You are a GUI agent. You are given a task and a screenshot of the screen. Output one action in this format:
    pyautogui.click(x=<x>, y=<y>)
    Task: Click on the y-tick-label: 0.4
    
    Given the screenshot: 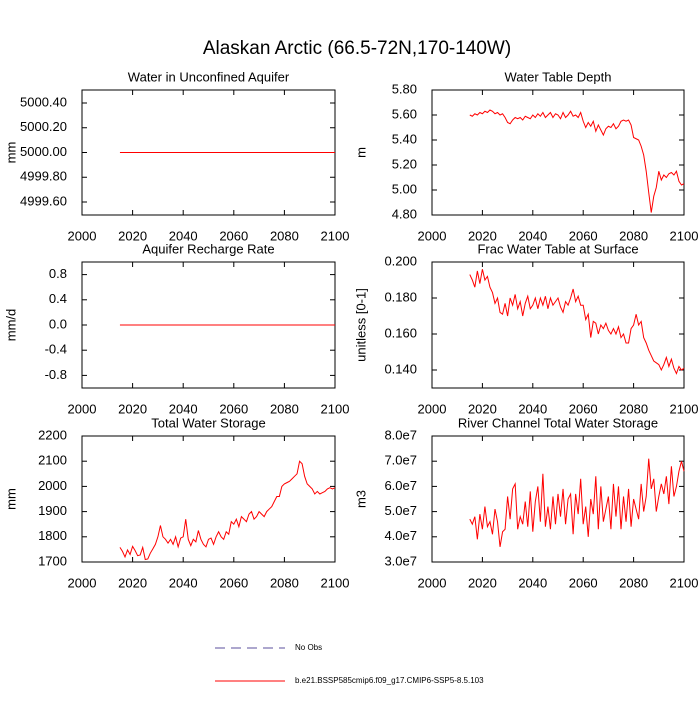 What is the action you would take?
    pyautogui.click(x=58, y=298)
    